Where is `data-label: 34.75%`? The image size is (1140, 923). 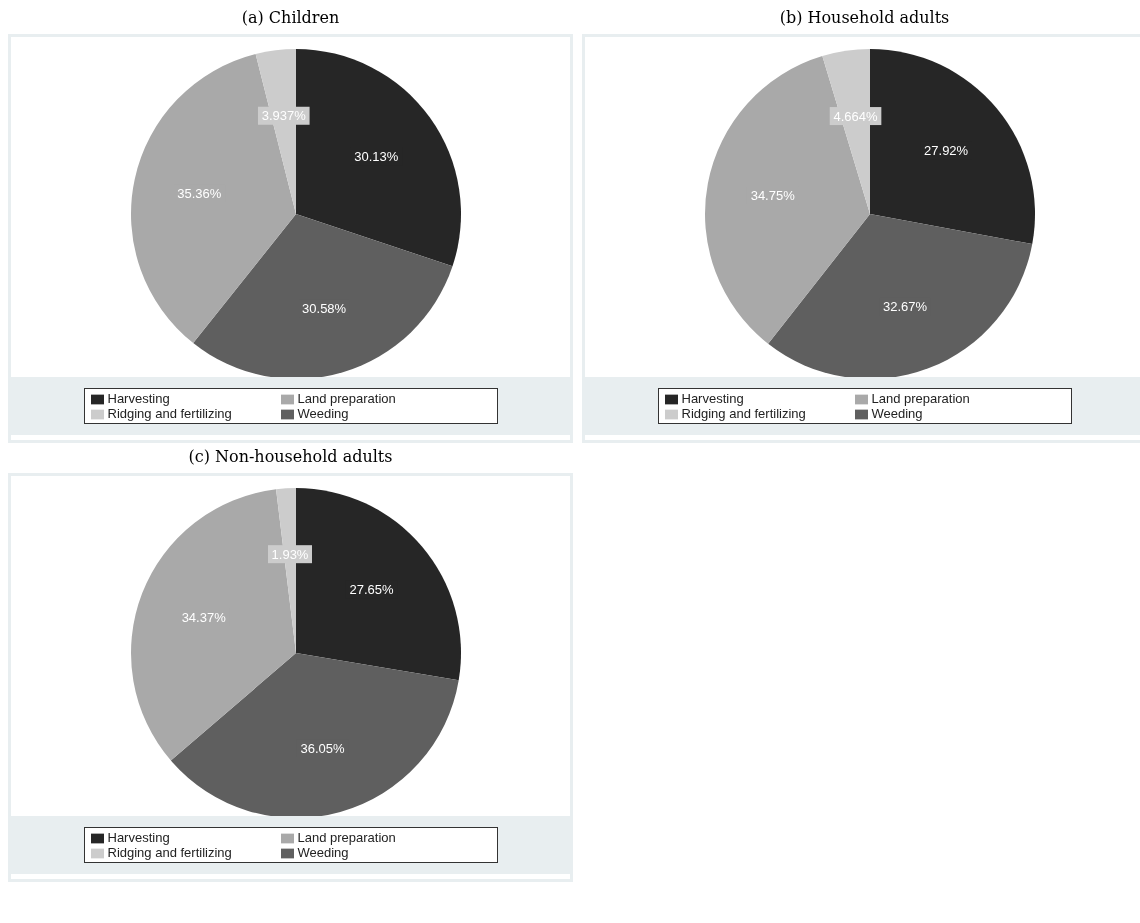
data-label: 34.75% is located at coordinates (773, 196).